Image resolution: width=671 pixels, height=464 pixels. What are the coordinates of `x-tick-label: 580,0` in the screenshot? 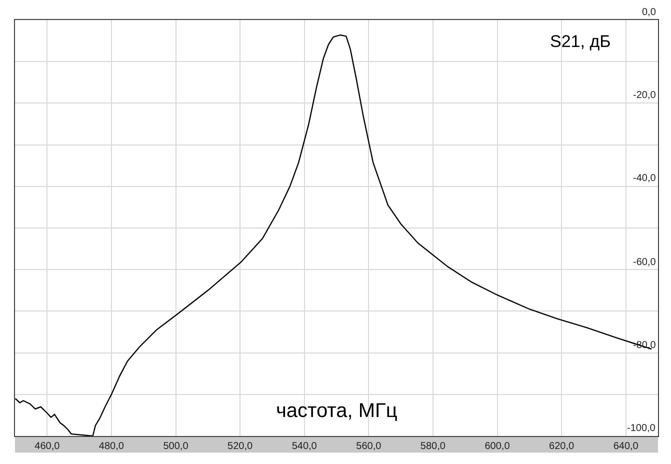 It's located at (433, 446).